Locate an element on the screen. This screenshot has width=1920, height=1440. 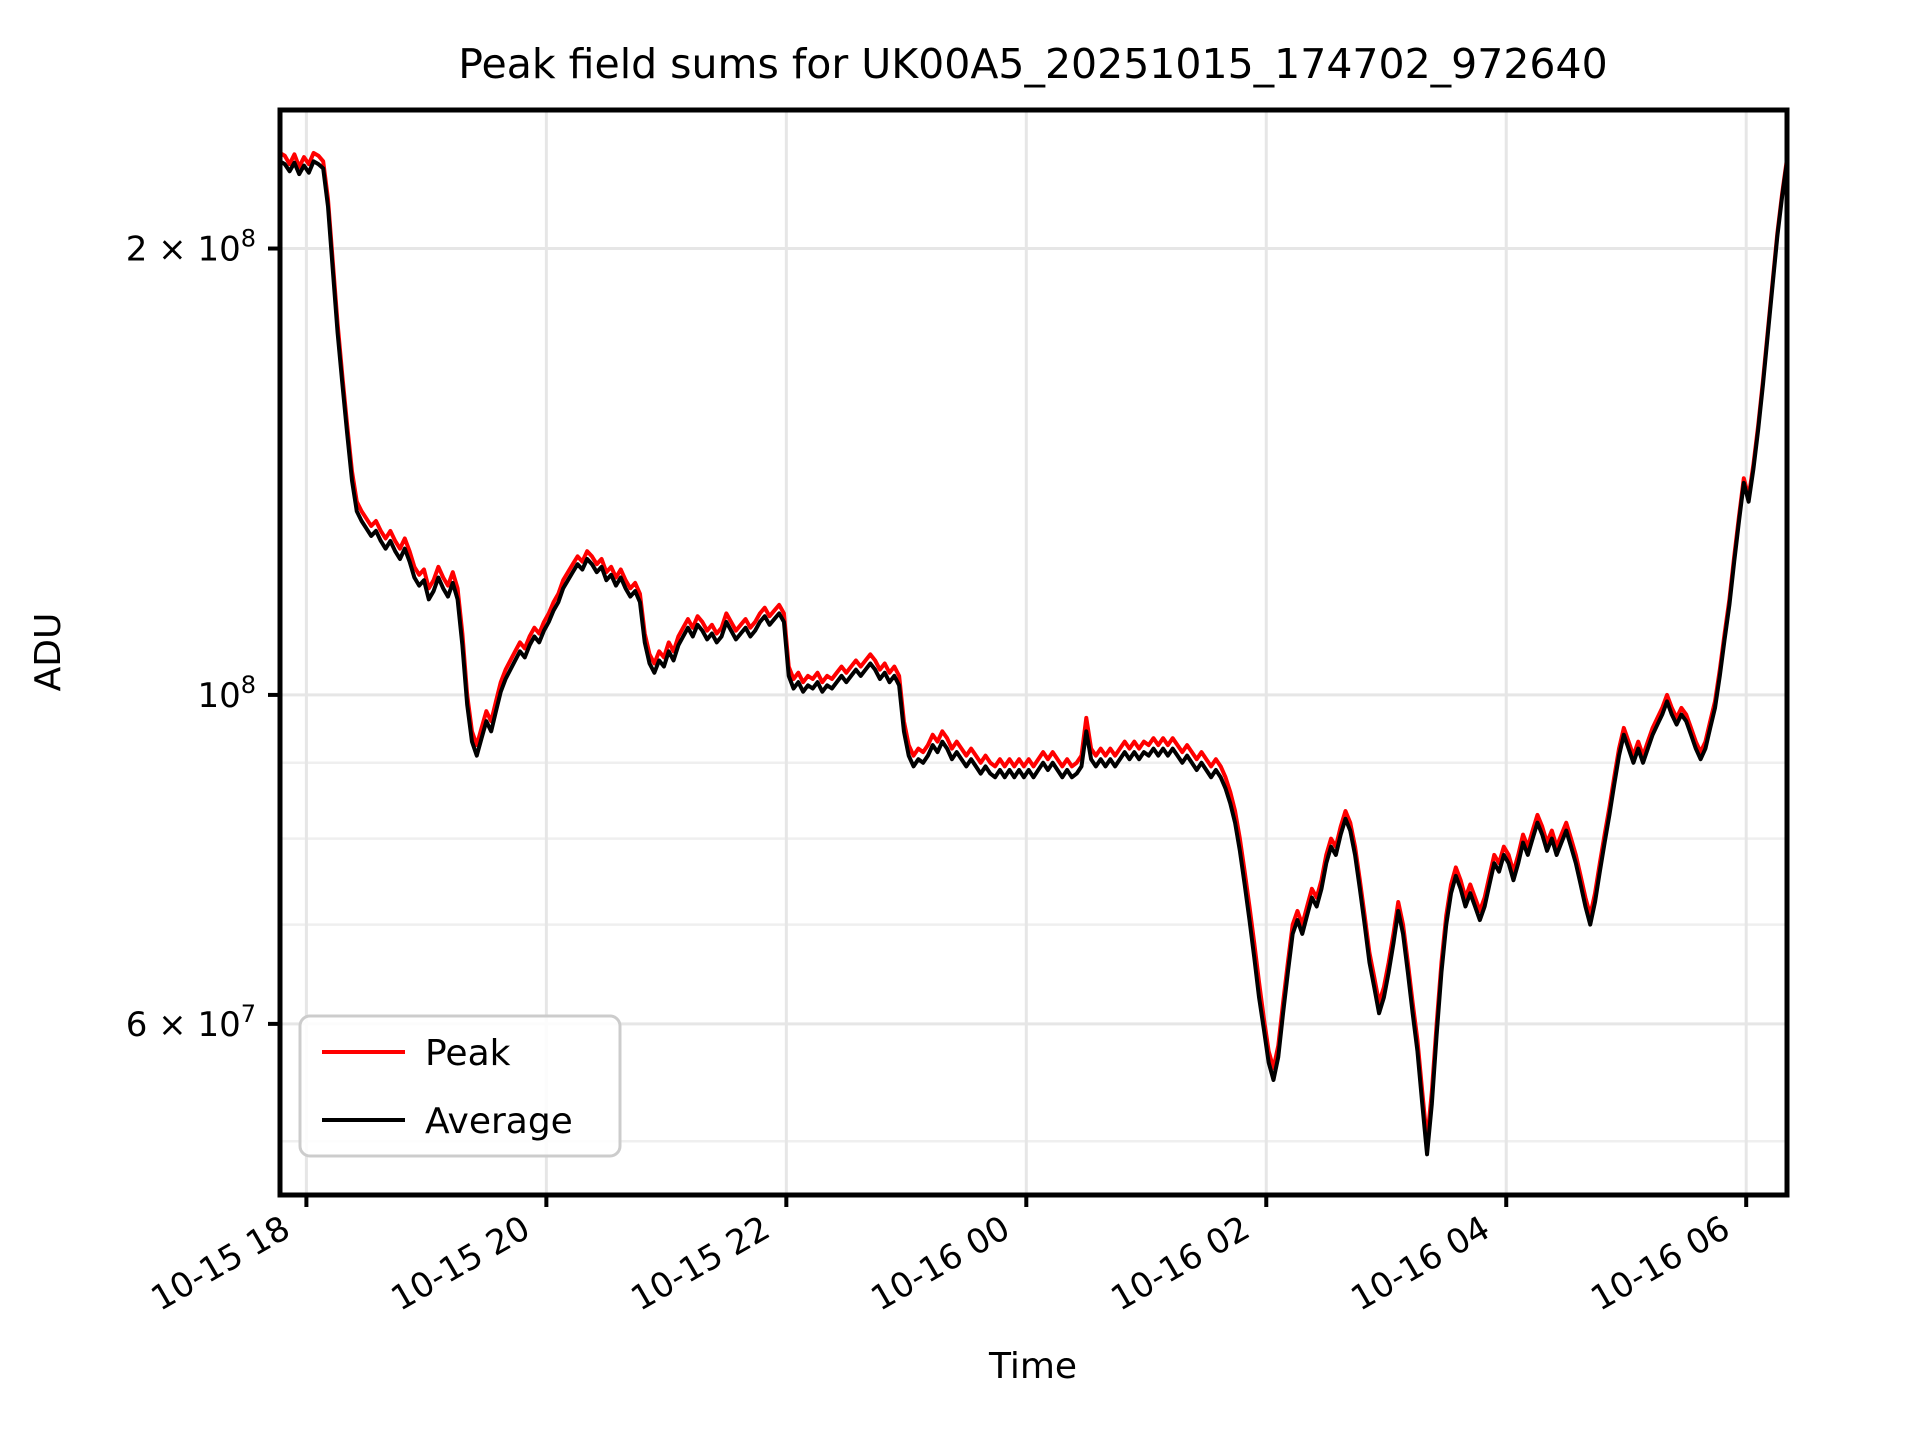
y-tick-label: 6 × 107 is located at coordinates (191, 1022).